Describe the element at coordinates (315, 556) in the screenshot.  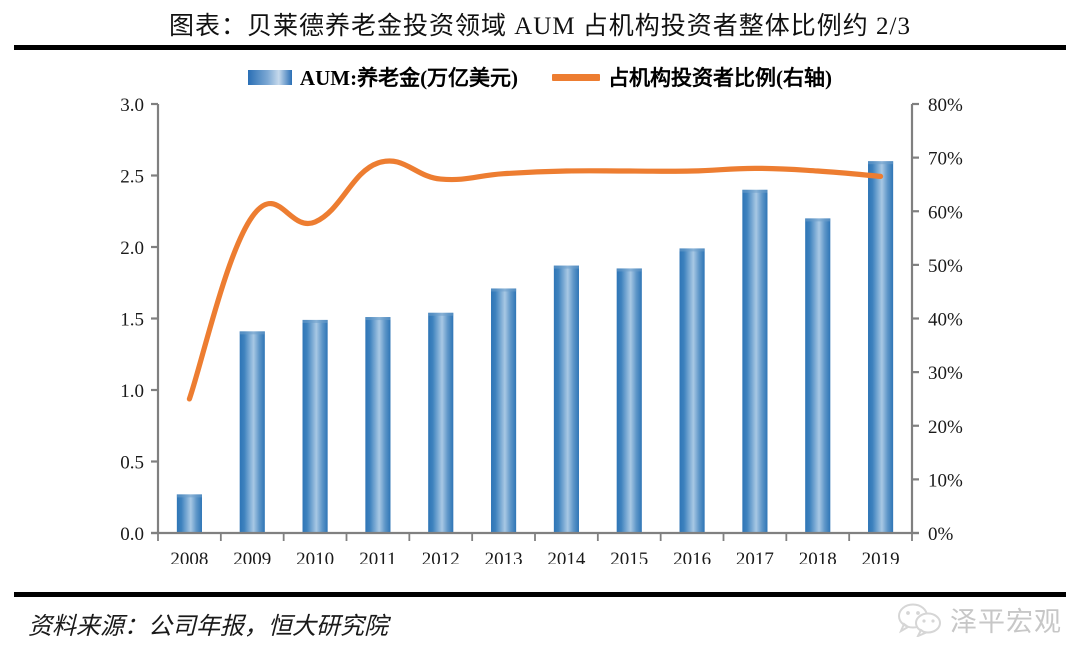
I see `x-axis-tick-label: 2010` at that location.